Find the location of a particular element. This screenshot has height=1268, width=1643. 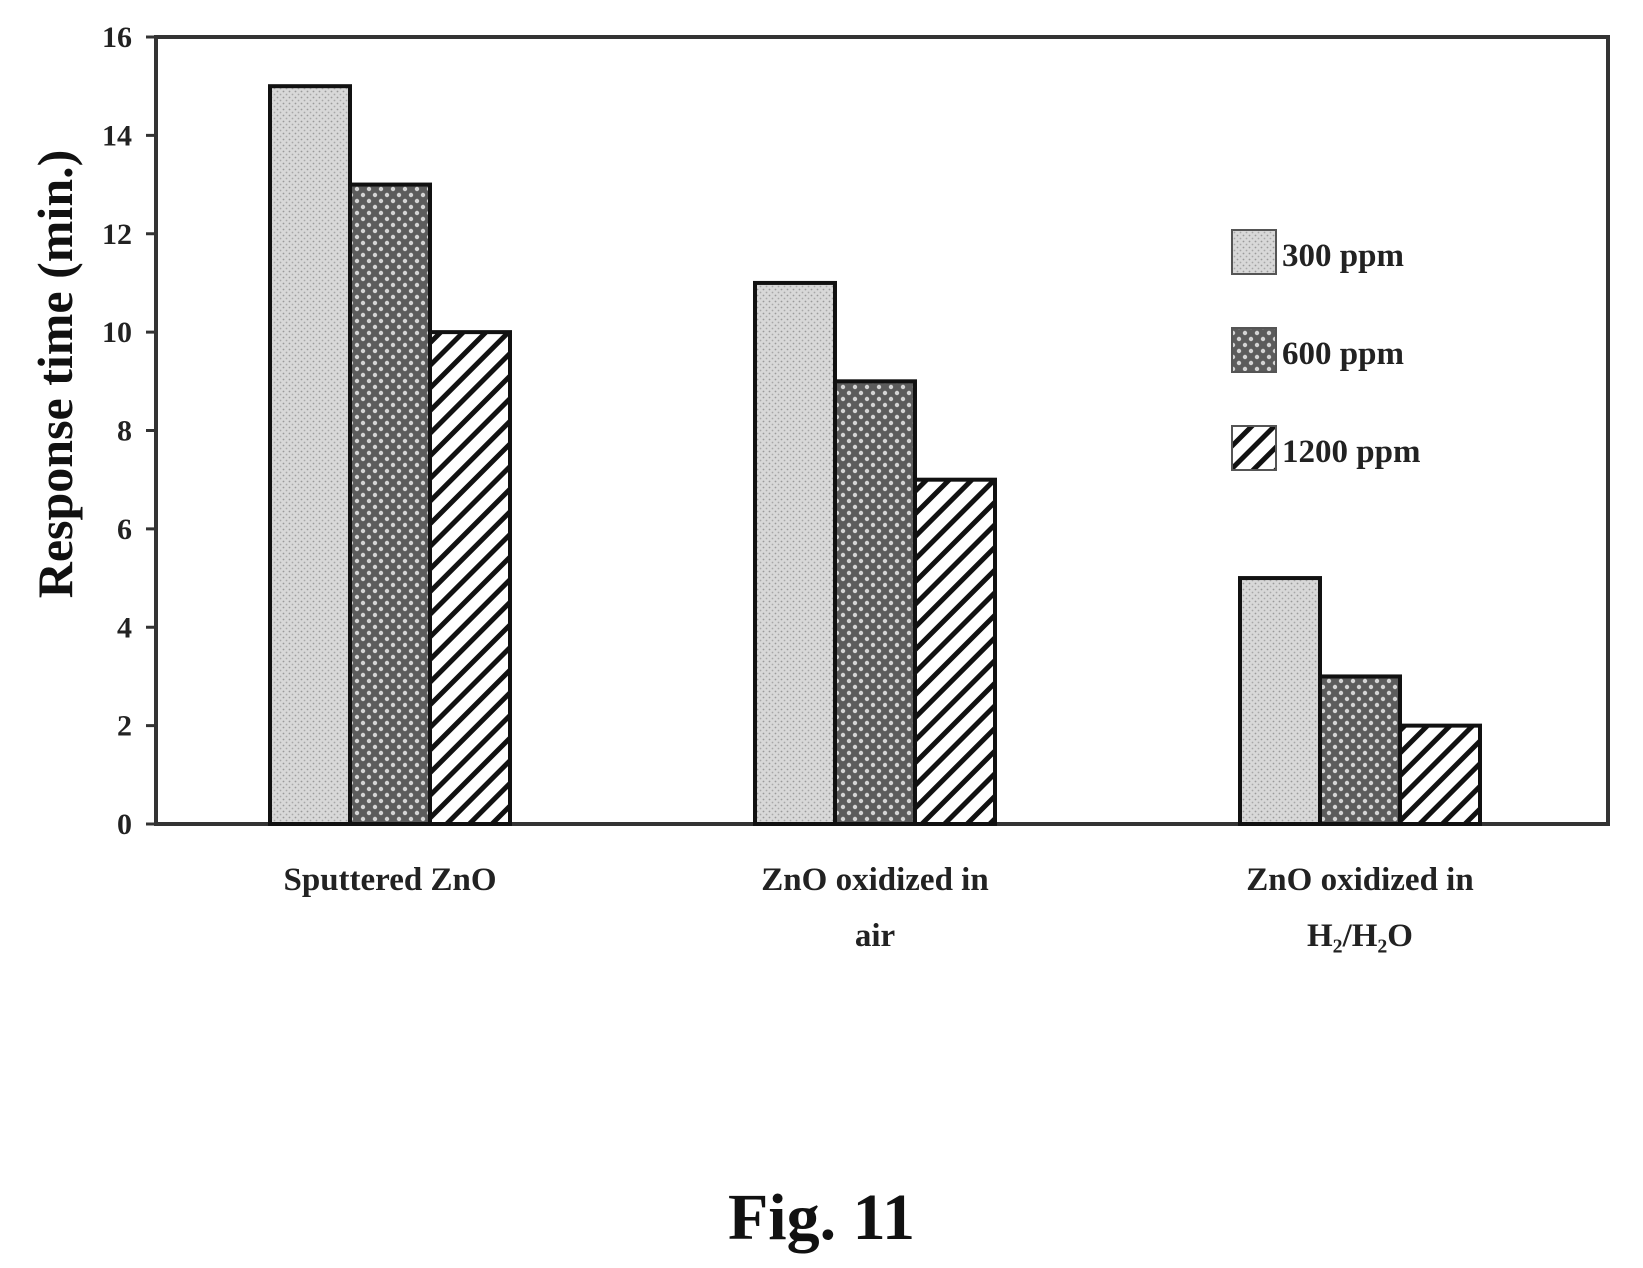

y-tick-label: 8 is located at coordinates (124, 431).